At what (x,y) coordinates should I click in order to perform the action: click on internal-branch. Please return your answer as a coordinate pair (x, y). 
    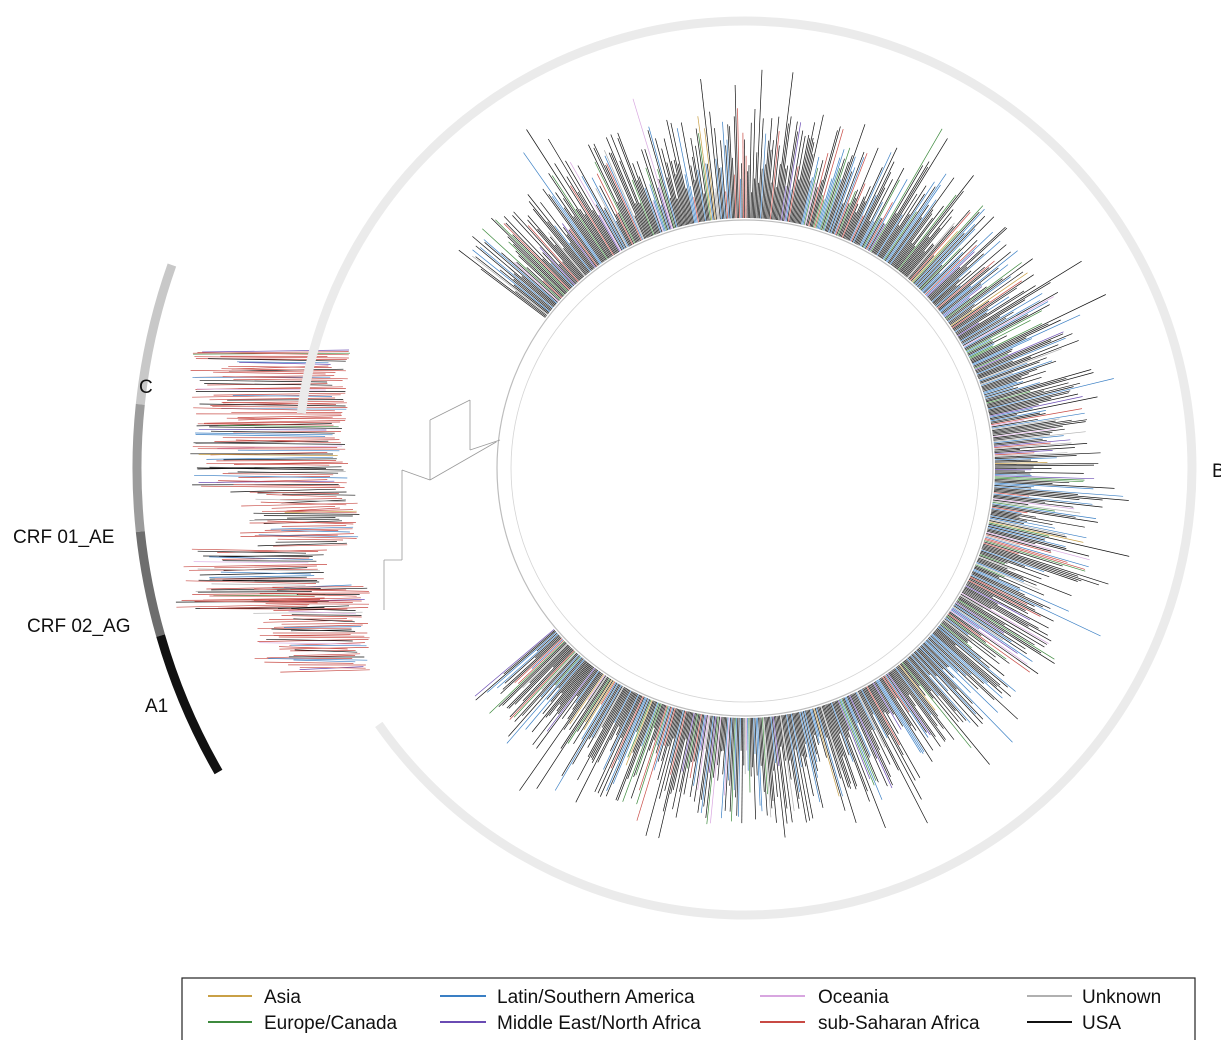
    Looking at the image, I should click on (450, 410).